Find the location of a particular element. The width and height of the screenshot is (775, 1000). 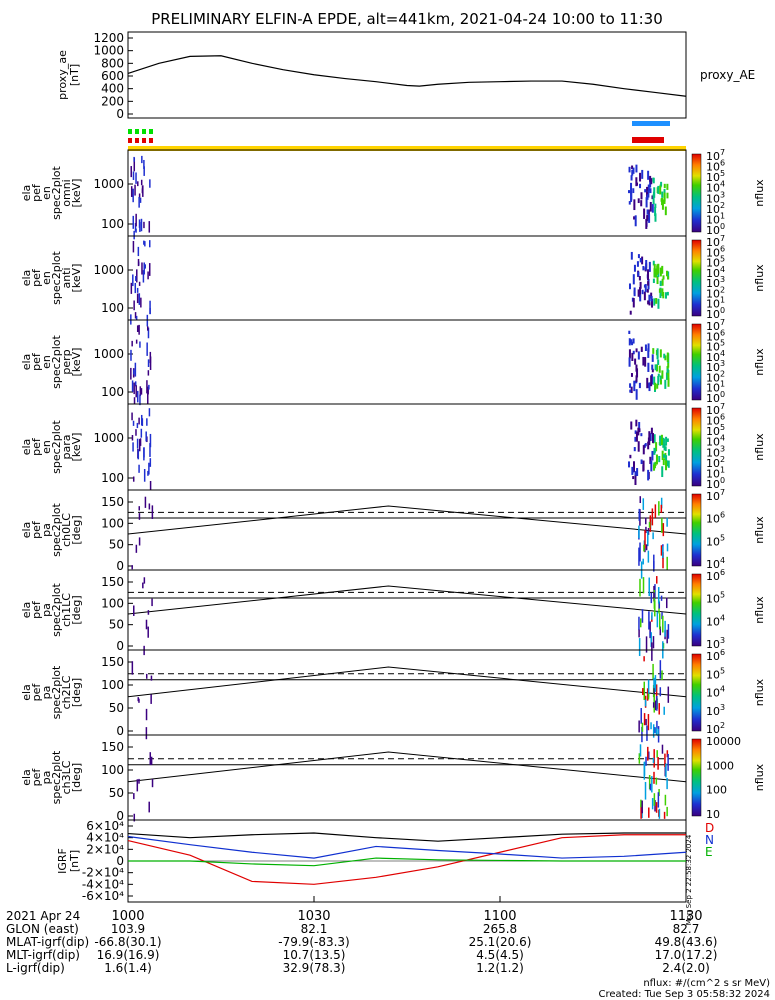

footer-value: 10.7(13.5) is located at coordinates (314, 955).